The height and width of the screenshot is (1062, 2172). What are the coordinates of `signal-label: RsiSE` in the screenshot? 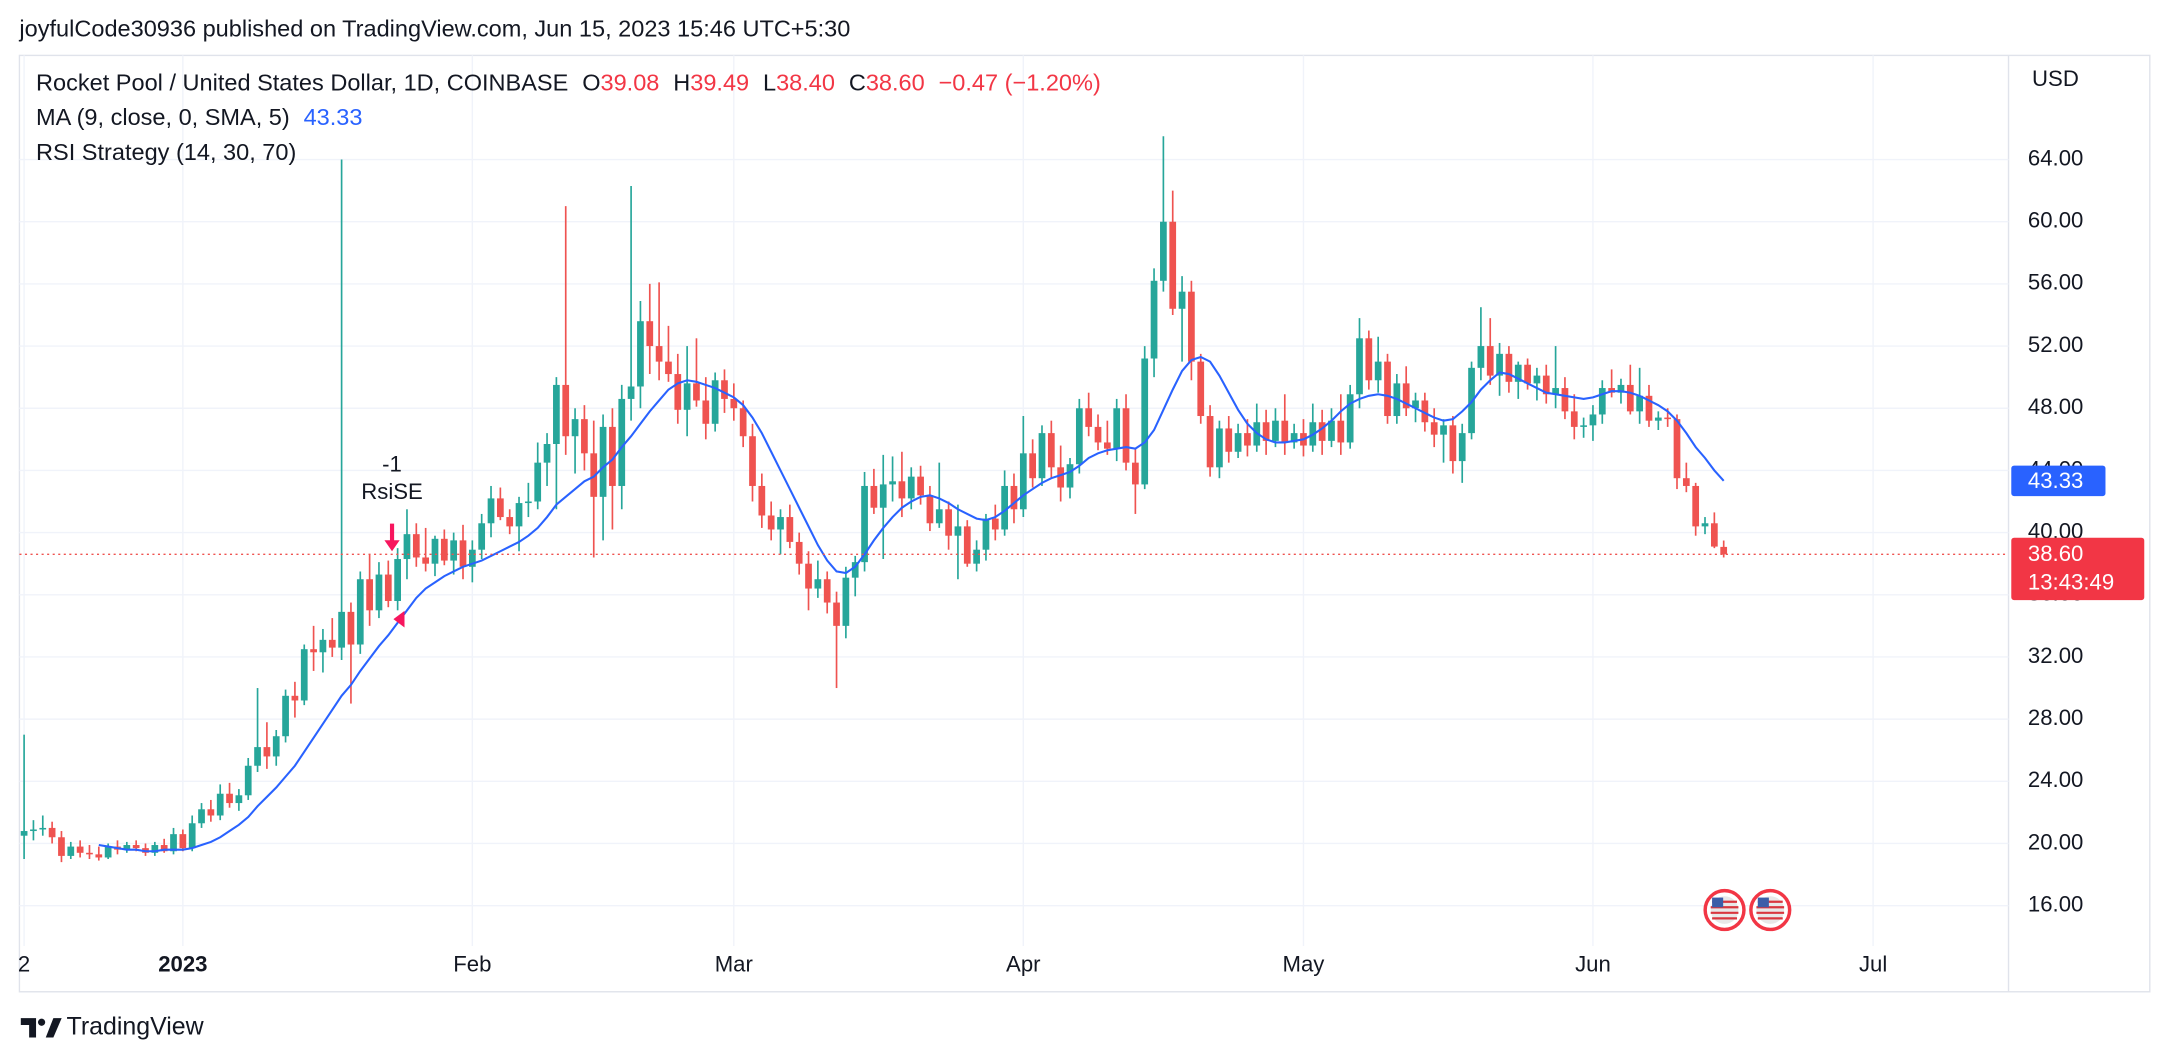 It's located at (392, 491).